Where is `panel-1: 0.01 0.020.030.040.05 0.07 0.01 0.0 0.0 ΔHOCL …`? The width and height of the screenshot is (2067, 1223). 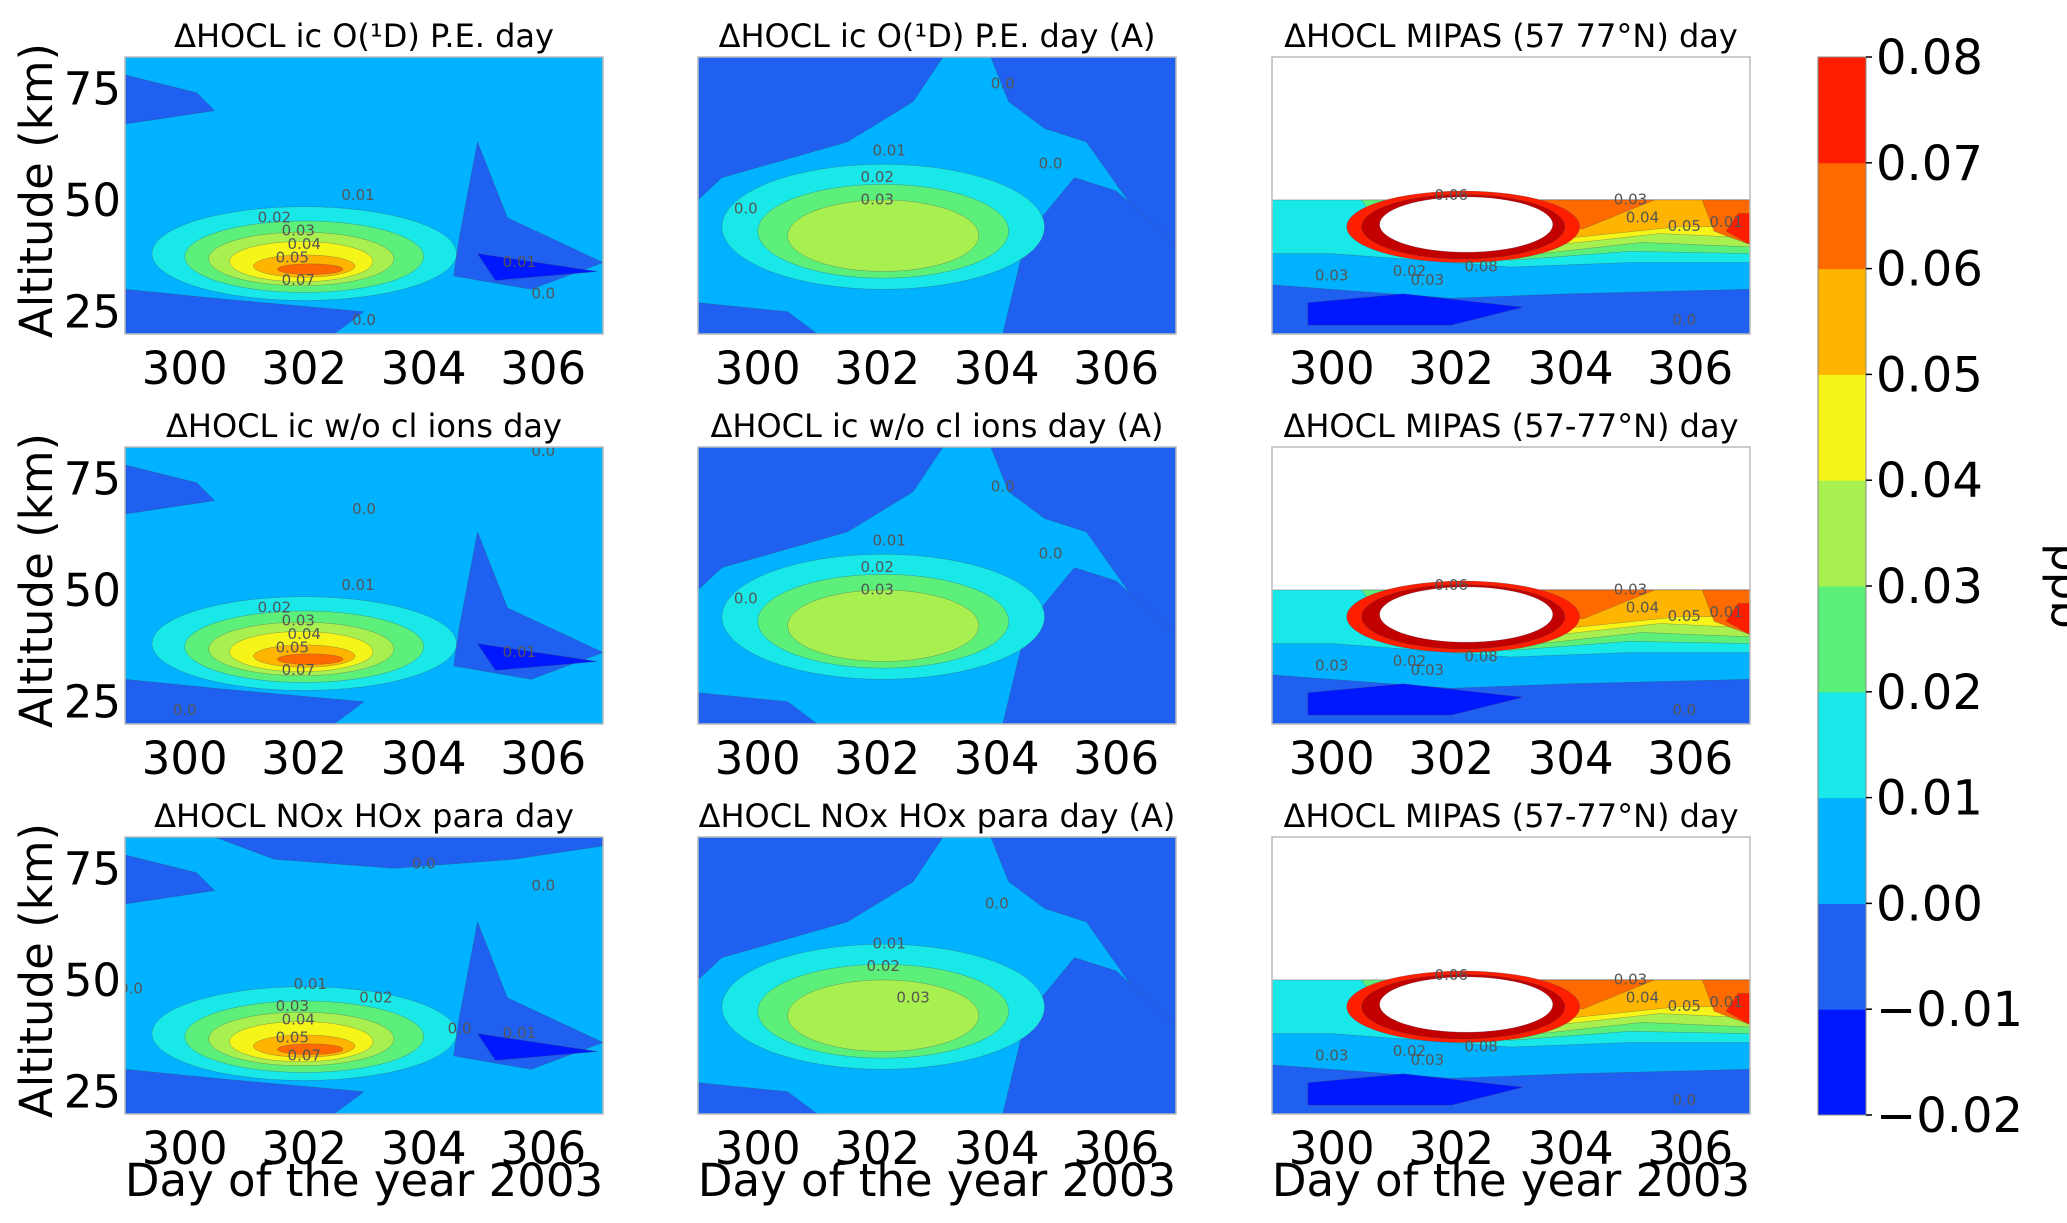
panel-1: 0.01 0.020.030.040.05 0.07 0.01 0.0 0.0 ΔHOCL … is located at coordinates (307, 206).